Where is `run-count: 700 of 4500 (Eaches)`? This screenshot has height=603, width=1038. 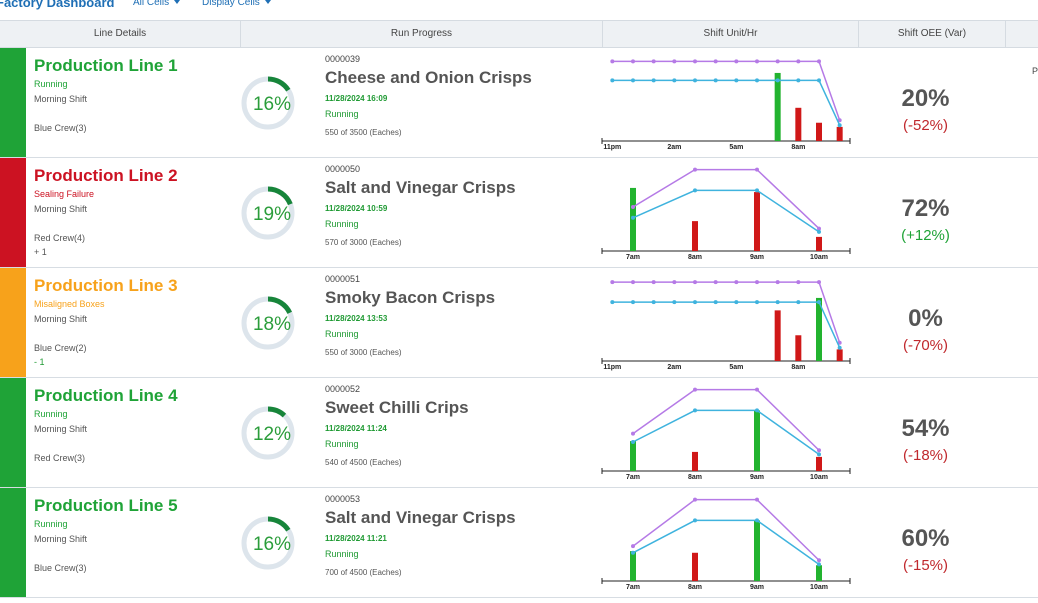
run-count: 700 of 4500 (Eaches) is located at coordinates (363, 572).